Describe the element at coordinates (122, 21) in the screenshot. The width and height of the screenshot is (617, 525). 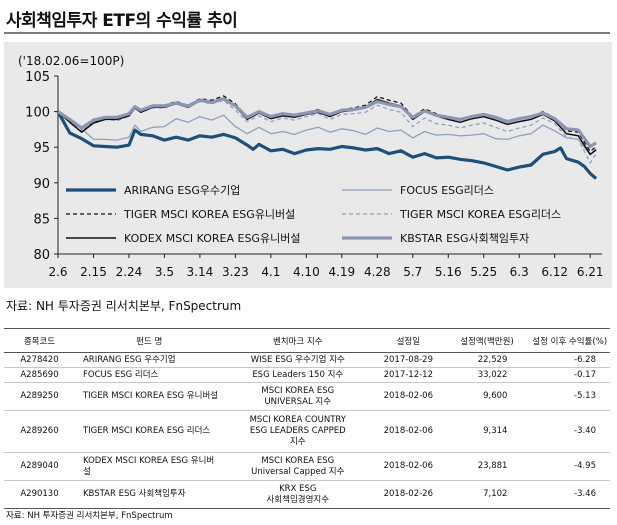
I see `page-title: 사회책임투자 ETF의 수익률 추이` at that location.